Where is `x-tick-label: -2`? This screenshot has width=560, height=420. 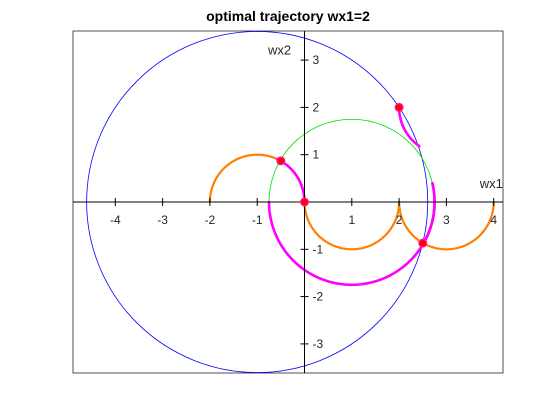 x-tick-label: -2 is located at coordinates (210, 220).